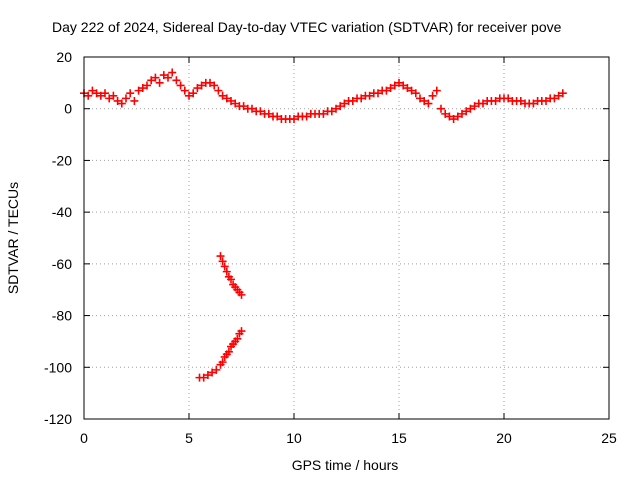 The width and height of the screenshot is (640, 480). I want to click on x-tick-label: 10, so click(294, 438).